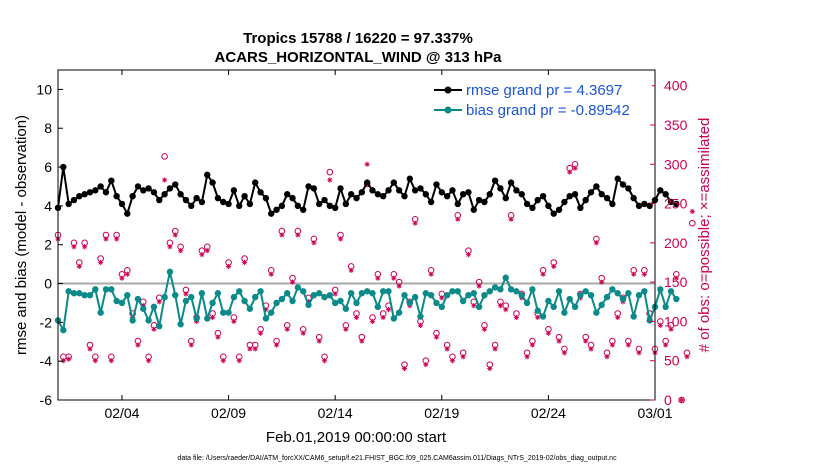  Describe the element at coordinates (539, 100) in the screenshot. I see `legend-box` at that location.